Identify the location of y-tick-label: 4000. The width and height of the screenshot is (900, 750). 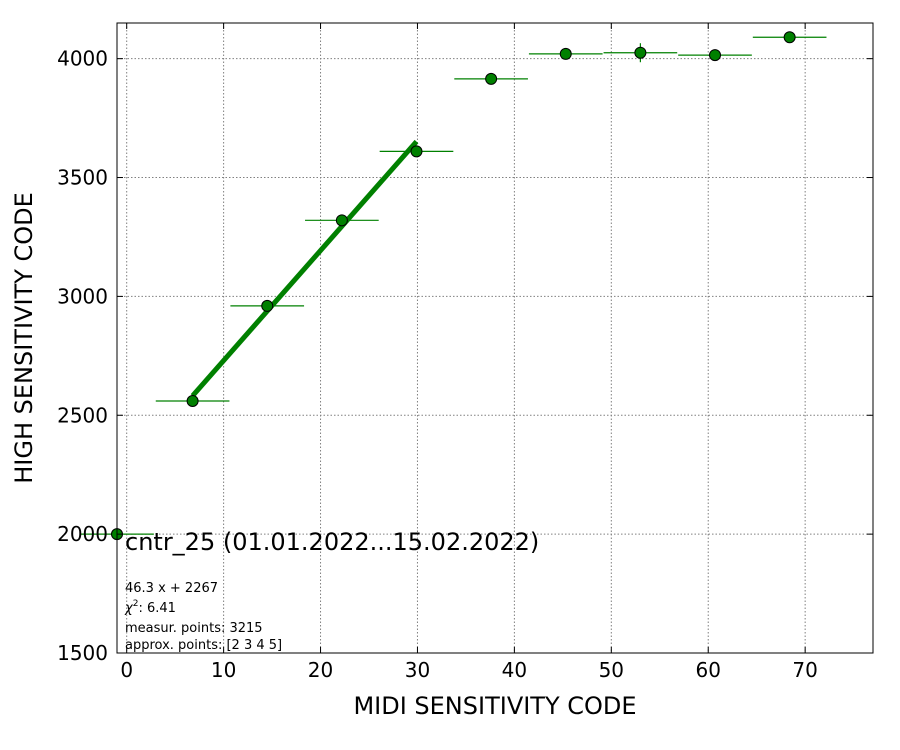
(82, 59).